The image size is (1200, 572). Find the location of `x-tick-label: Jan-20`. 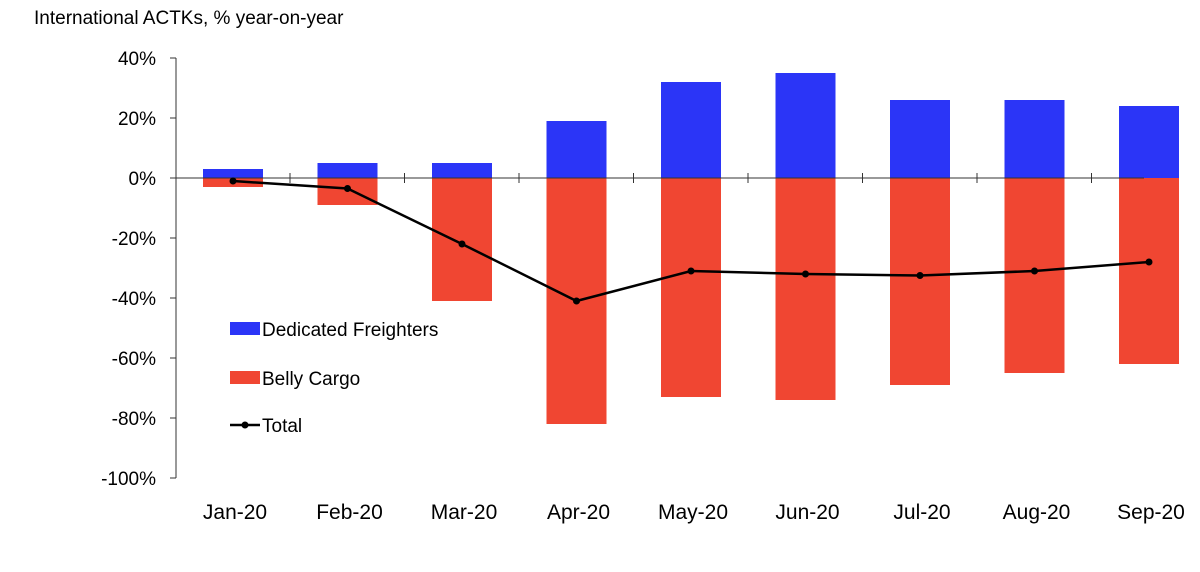

x-tick-label: Jan-20 is located at coordinates (235, 512).